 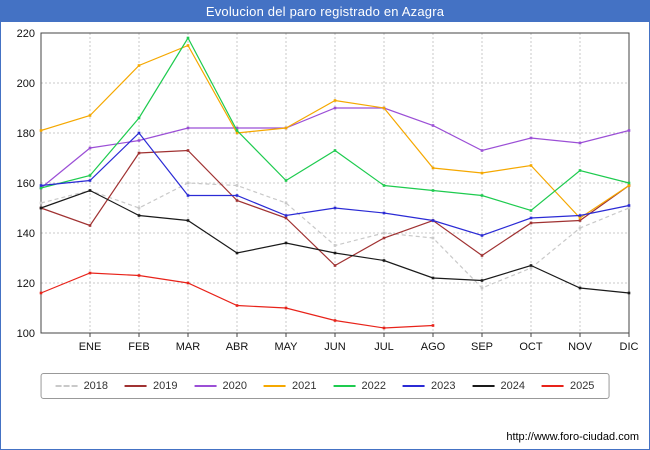 I want to click on legend-label-2021: 2021, so click(x=304, y=386).